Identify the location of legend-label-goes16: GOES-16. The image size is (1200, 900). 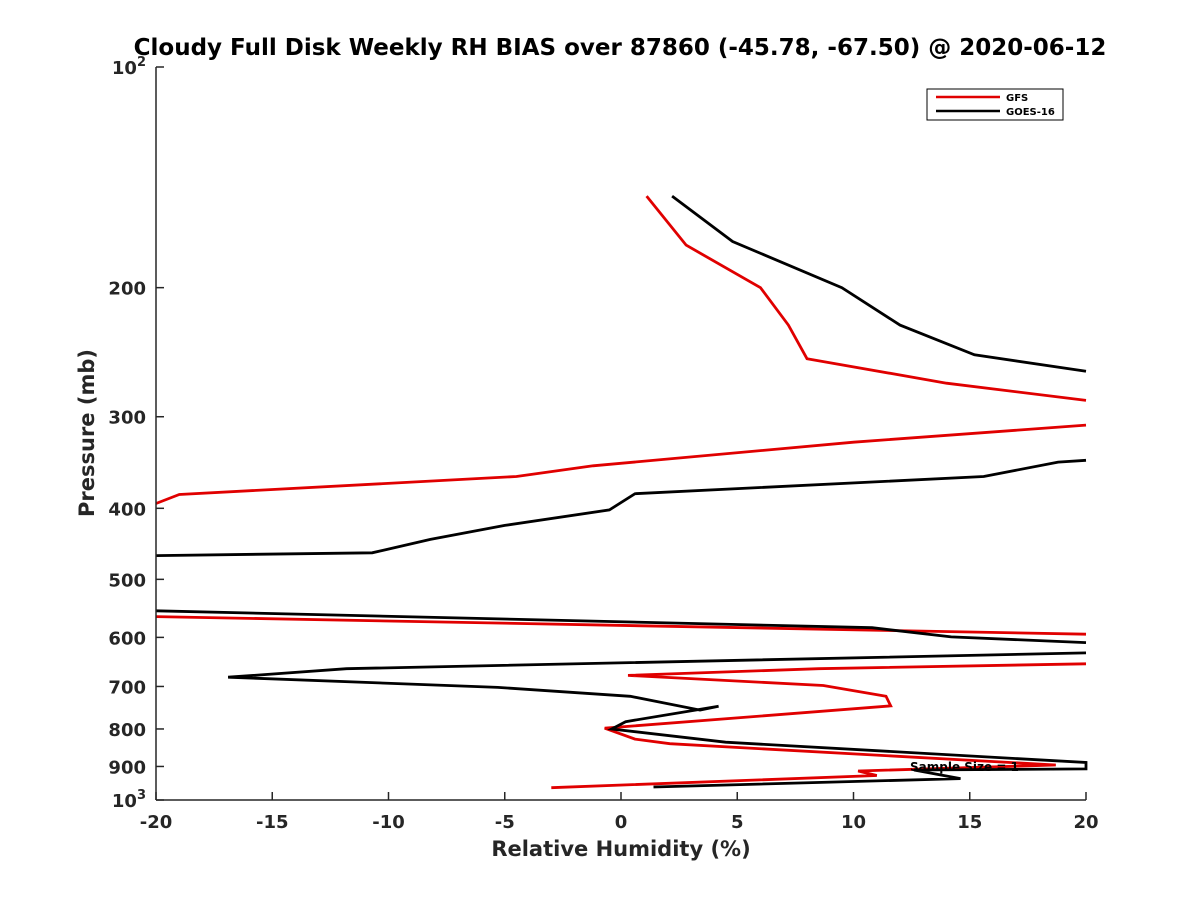
(1030, 112).